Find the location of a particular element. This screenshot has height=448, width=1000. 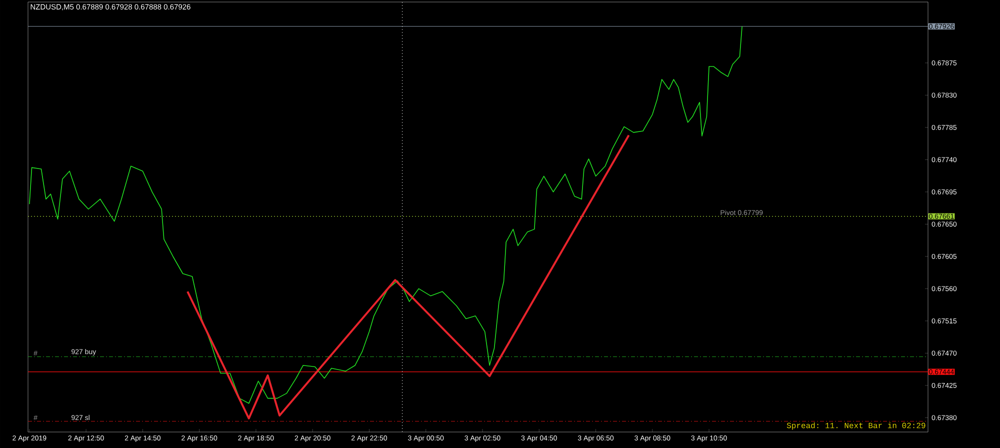

annotation: Spread: 11. Next Bar in 02:29 is located at coordinates (856, 426).